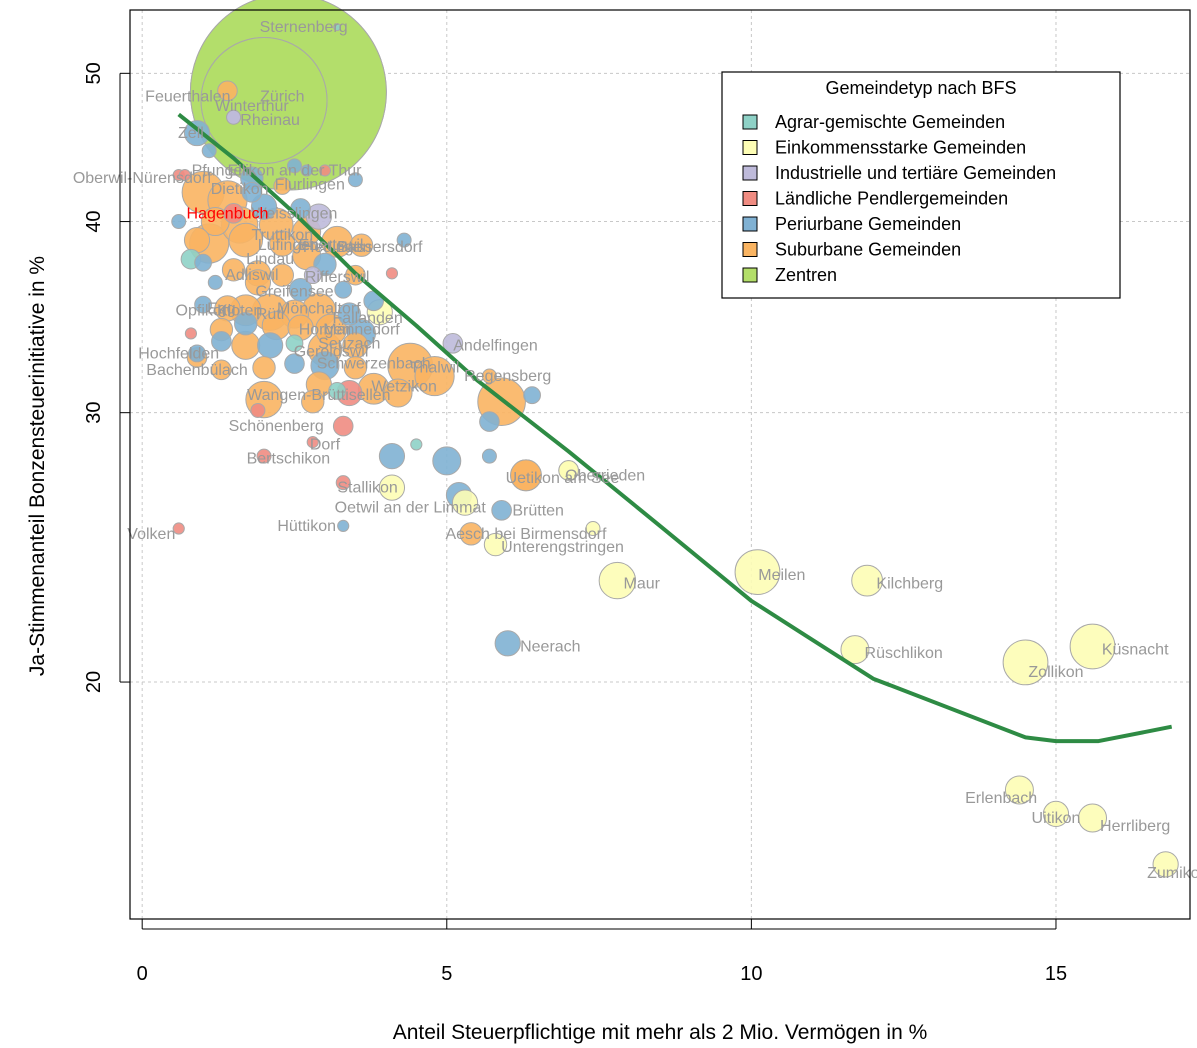 This screenshot has height=1048, width=1197. Describe the element at coordinates (325, 330) in the screenshot. I see `point-label: Horgen` at that location.